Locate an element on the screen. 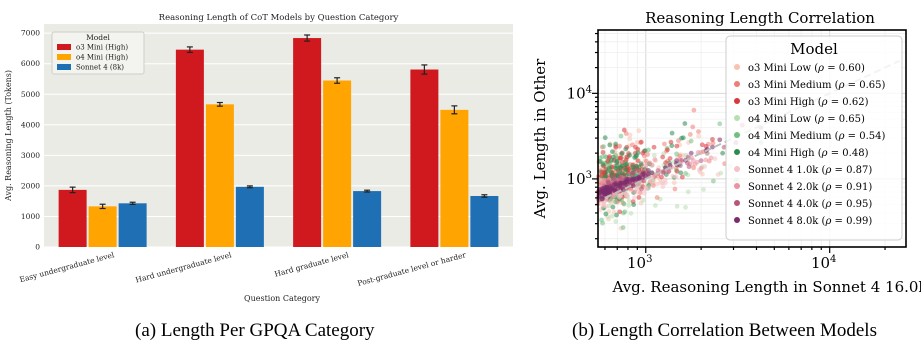  legend-a-title: Model is located at coordinates (98, 37).